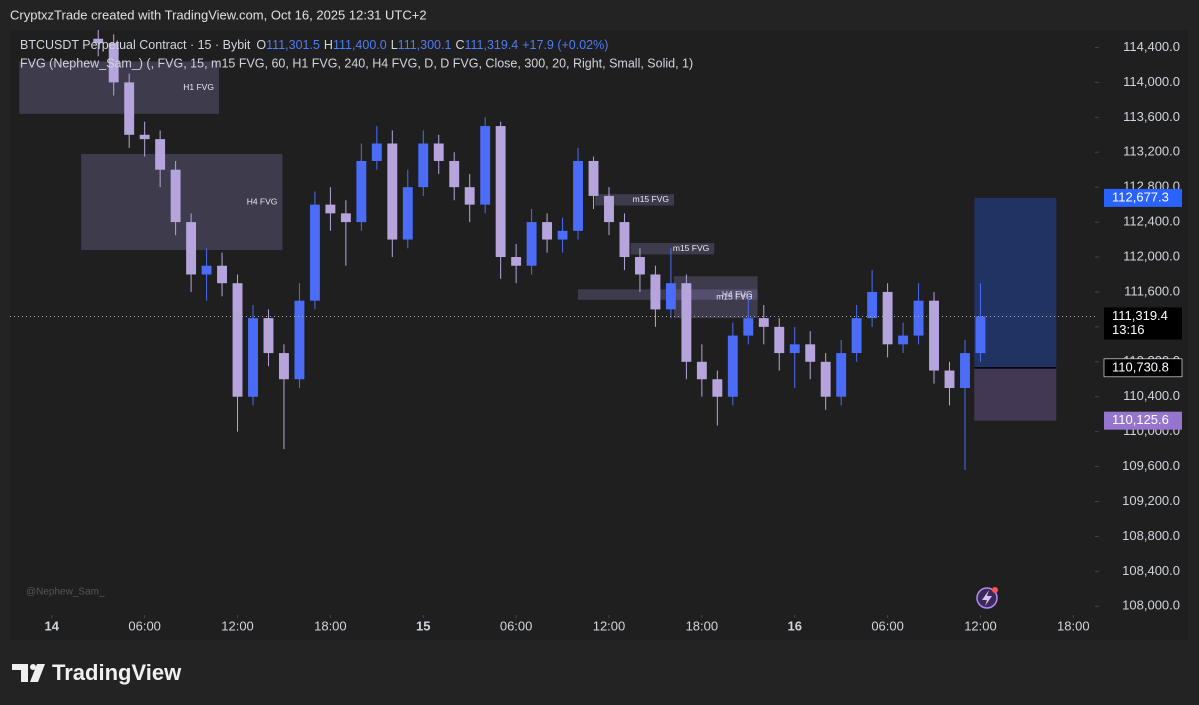 Image resolution: width=1199 pixels, height=705 pixels. I want to click on last-price-label: 111,319.4, so click(1140, 315).